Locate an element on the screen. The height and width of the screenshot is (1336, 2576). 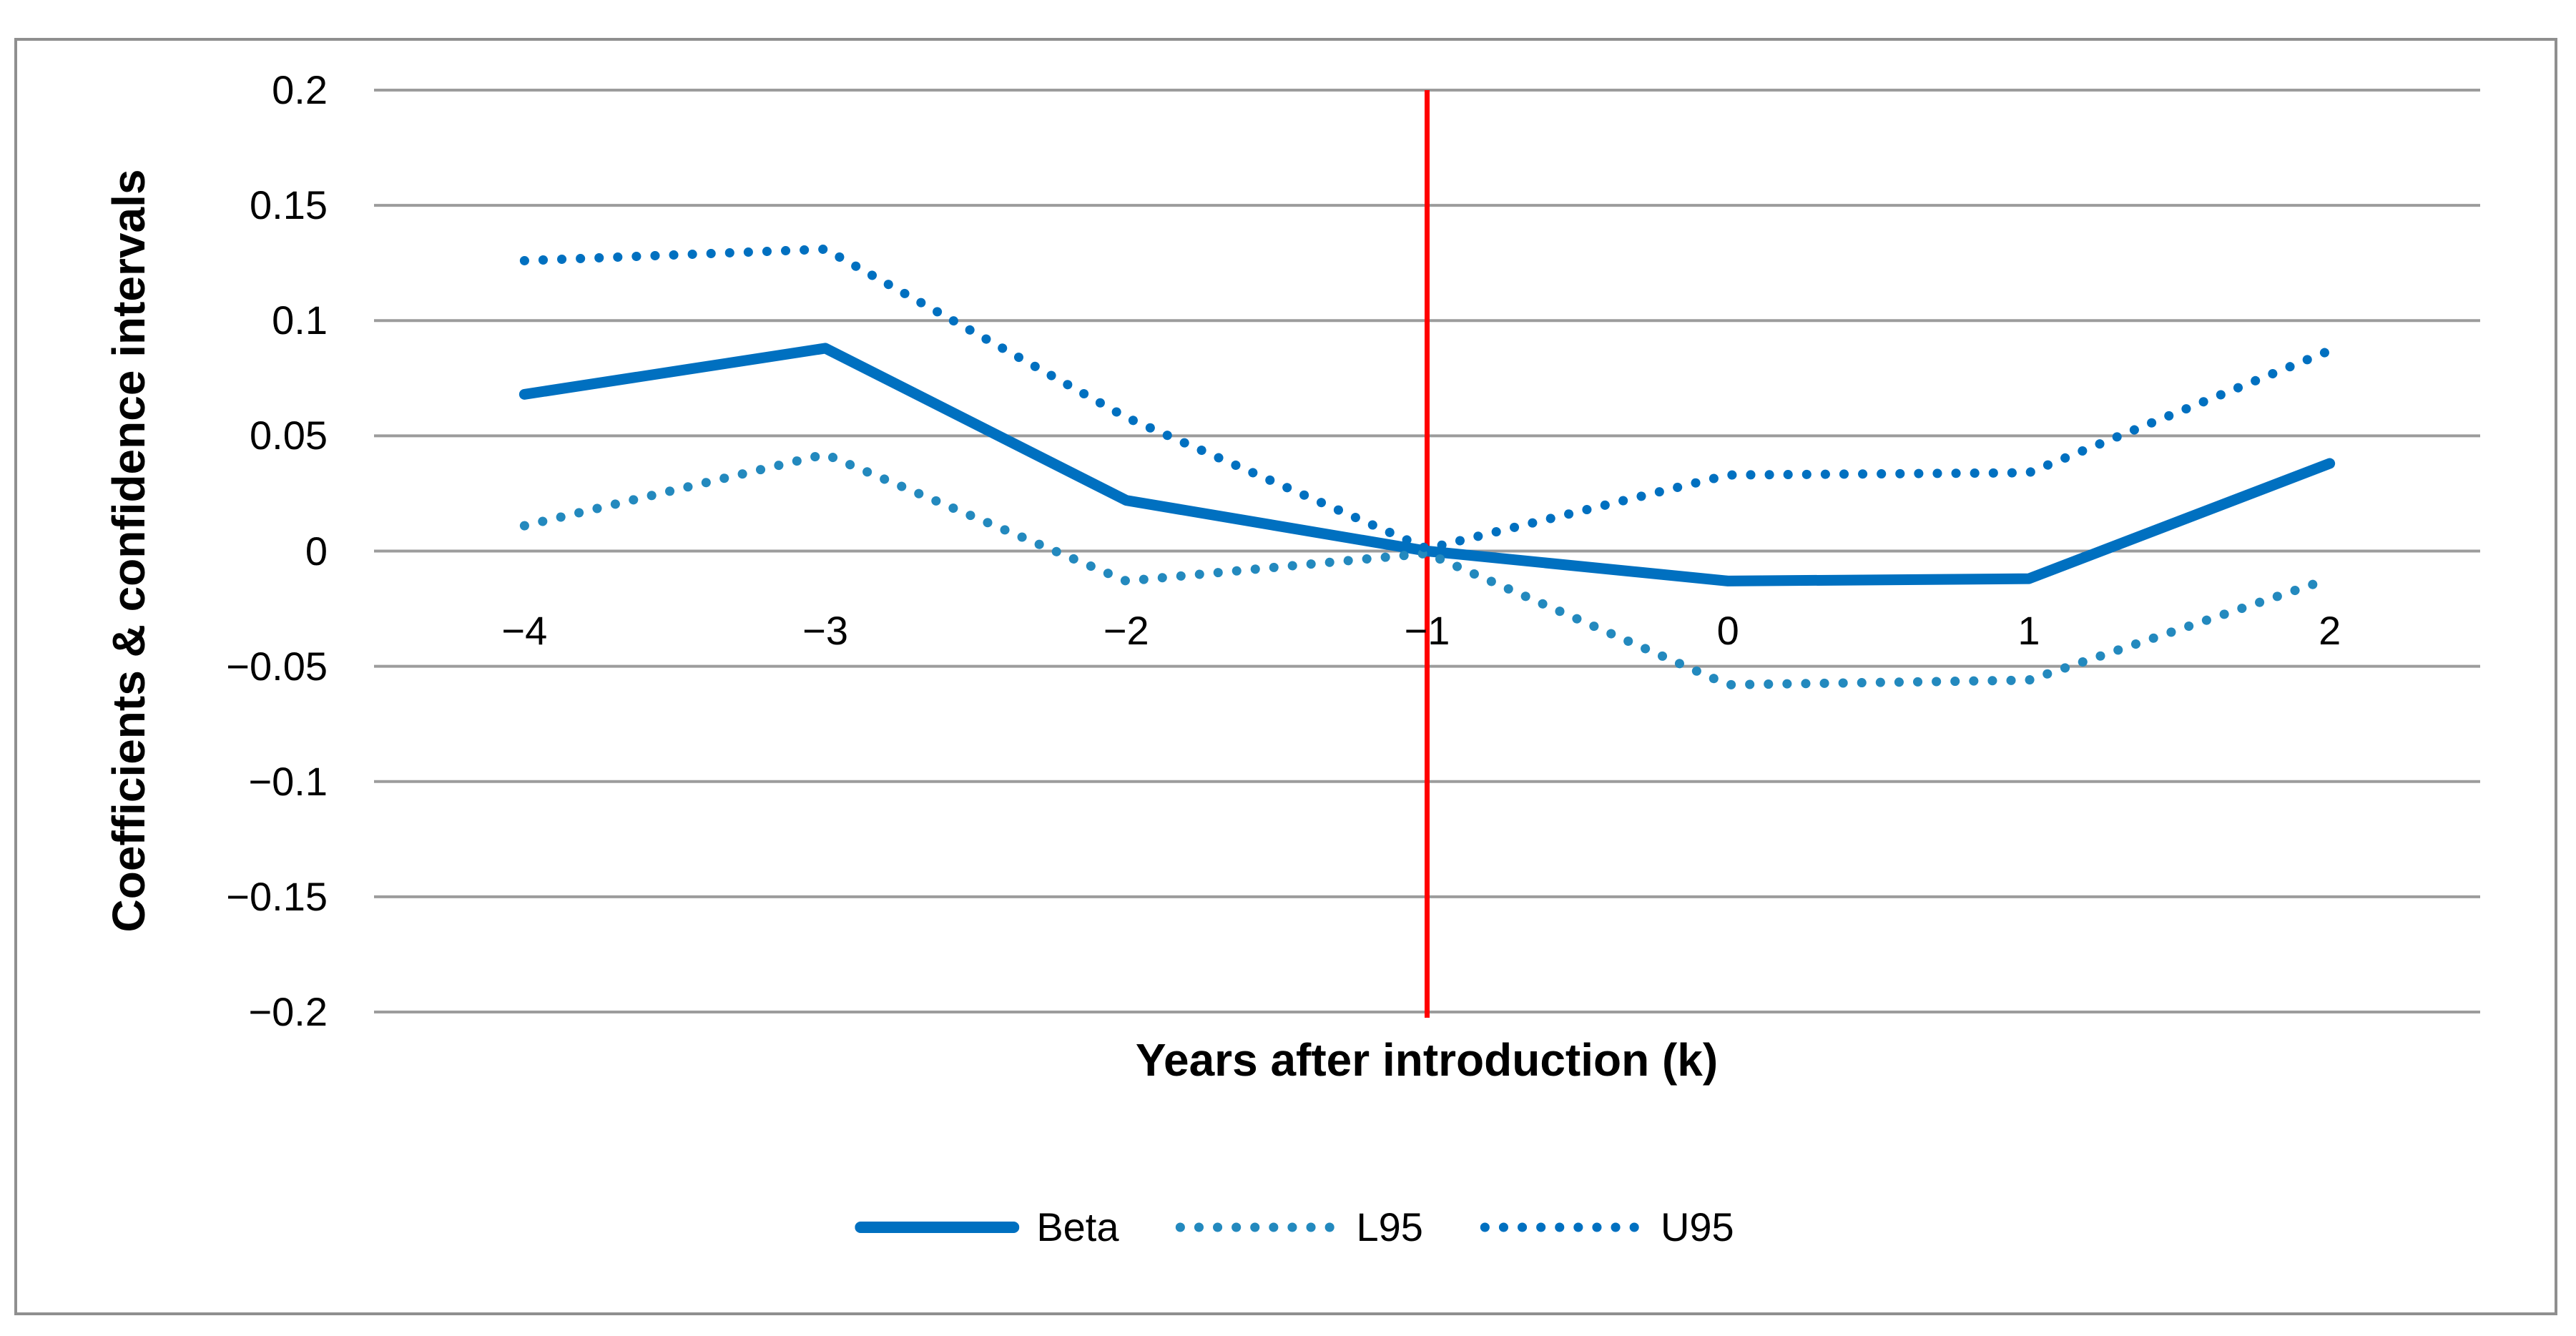
y-tick-label: 0.15 is located at coordinates (289, 205).